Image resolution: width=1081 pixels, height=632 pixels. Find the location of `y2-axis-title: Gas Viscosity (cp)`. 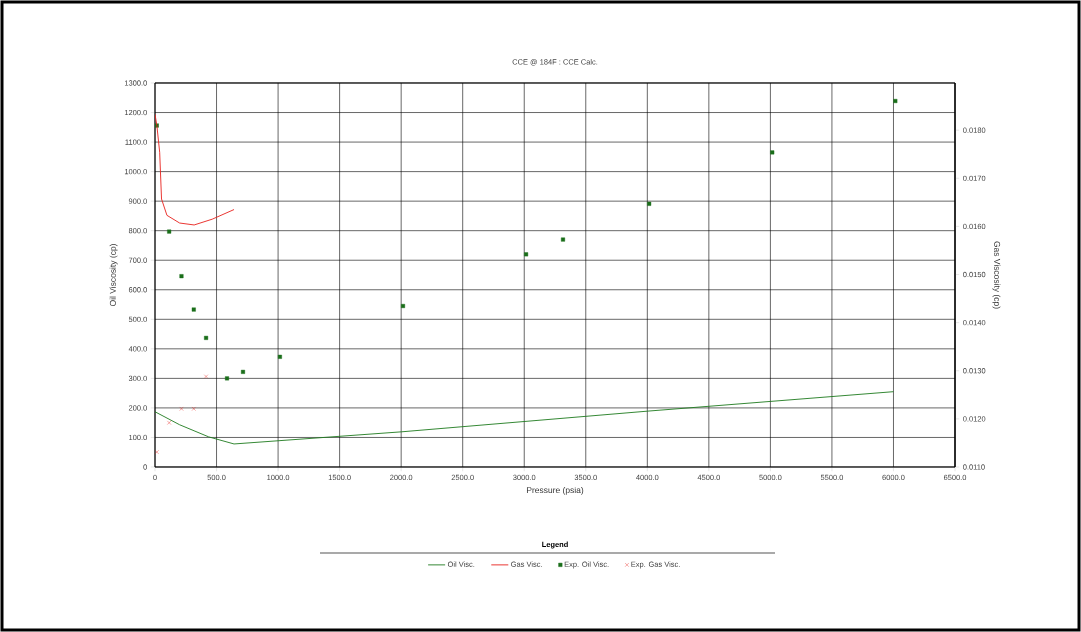

y2-axis-title: Gas Viscosity (cp) is located at coordinates (996, 275).